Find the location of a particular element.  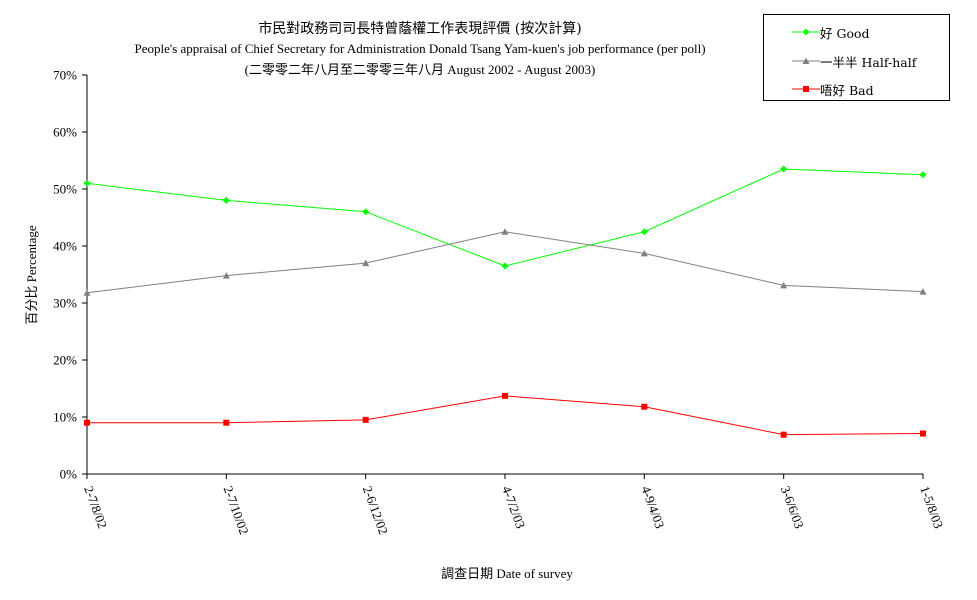

y-tick-label: 10% is located at coordinates (65, 417).